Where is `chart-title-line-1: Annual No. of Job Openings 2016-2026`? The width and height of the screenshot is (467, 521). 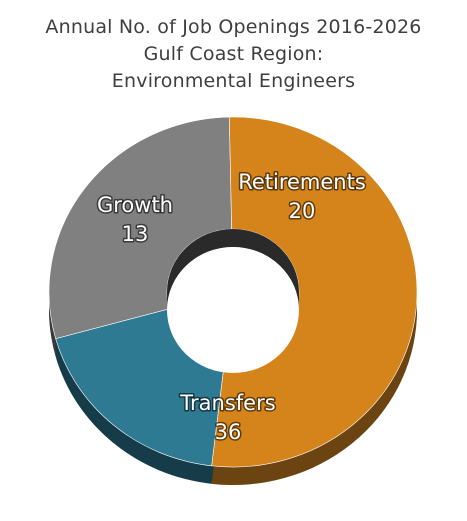 chart-title-line-1: Annual No. of Job Openings 2016-2026 is located at coordinates (233, 27).